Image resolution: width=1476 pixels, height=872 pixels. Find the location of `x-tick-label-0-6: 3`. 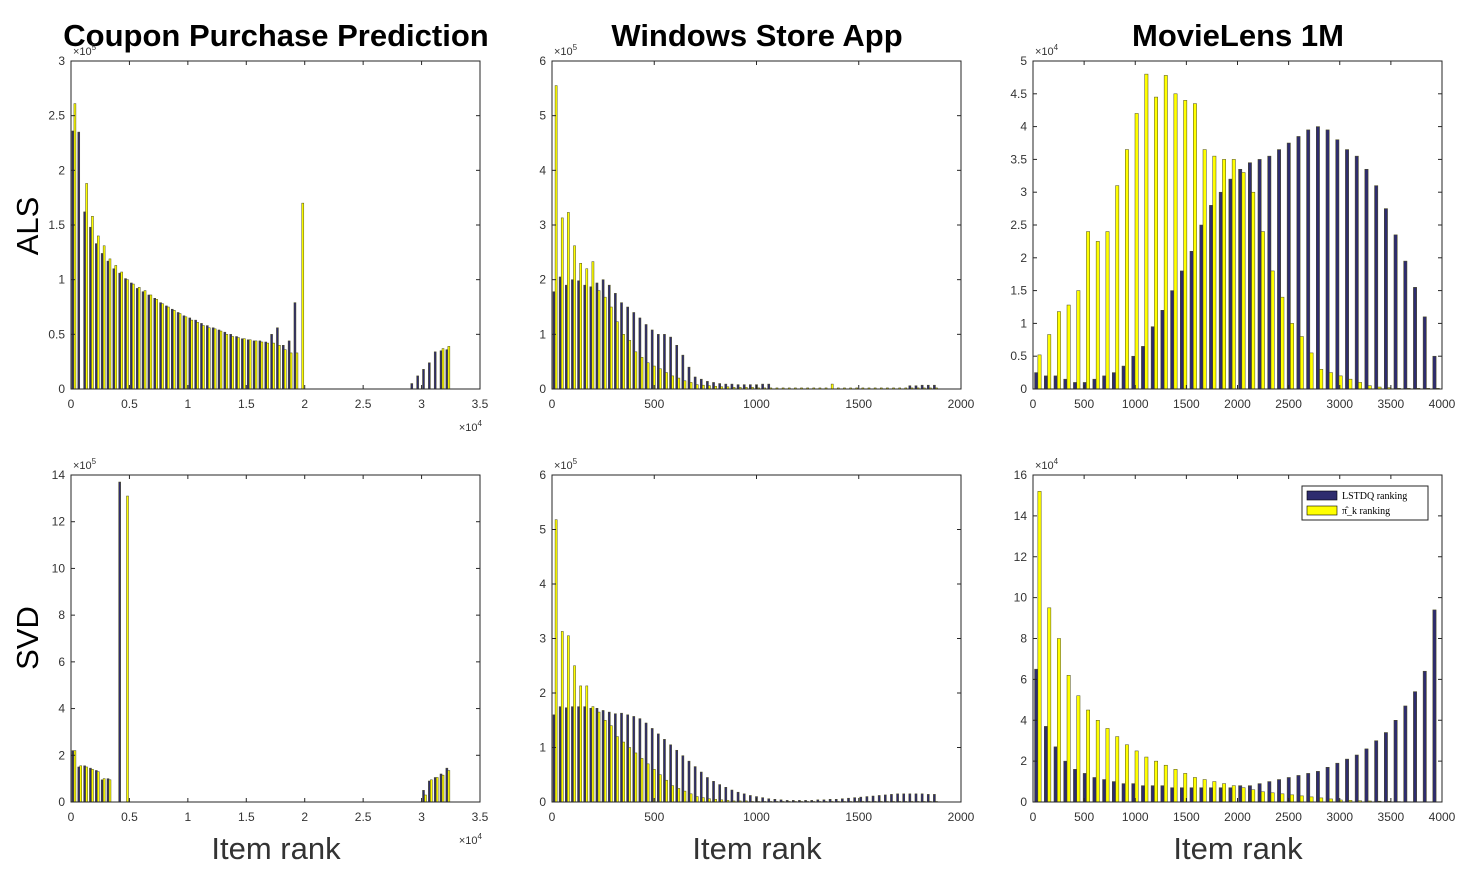

x-tick-label-0-6: 3 is located at coordinates (421, 404).